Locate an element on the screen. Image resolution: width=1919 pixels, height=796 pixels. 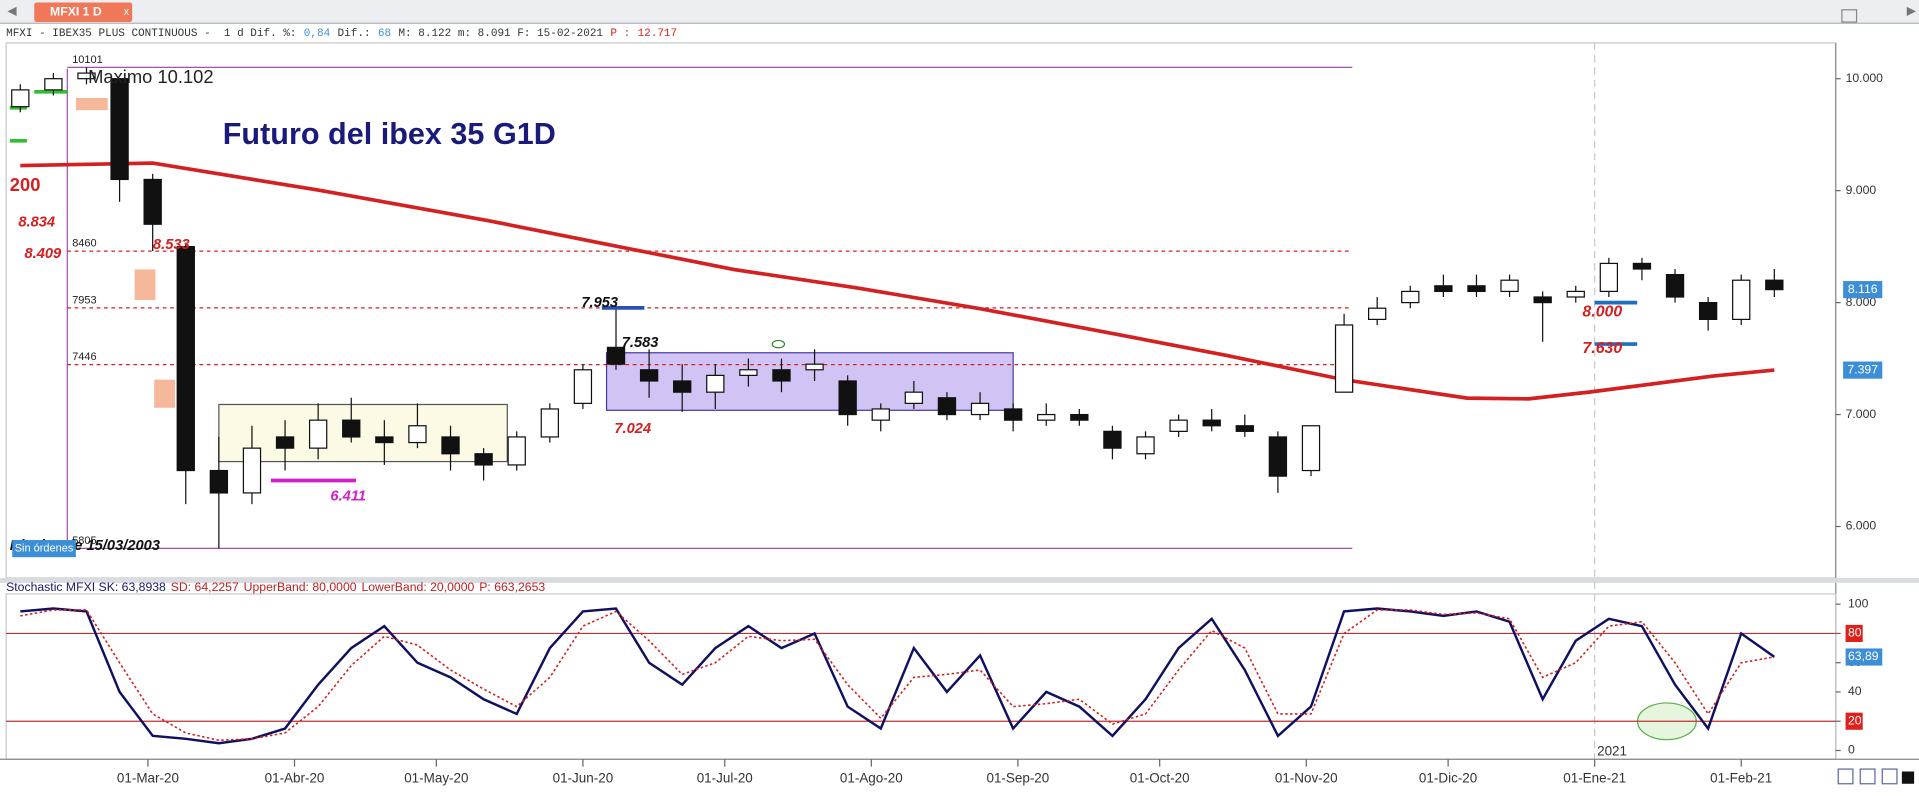
header-part: Dif.: is located at coordinates (354, 34).